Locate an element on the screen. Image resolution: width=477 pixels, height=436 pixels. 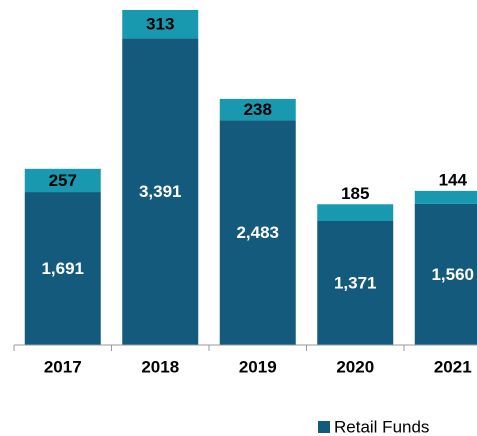
x-tick-label: 2019 is located at coordinates (258, 366).